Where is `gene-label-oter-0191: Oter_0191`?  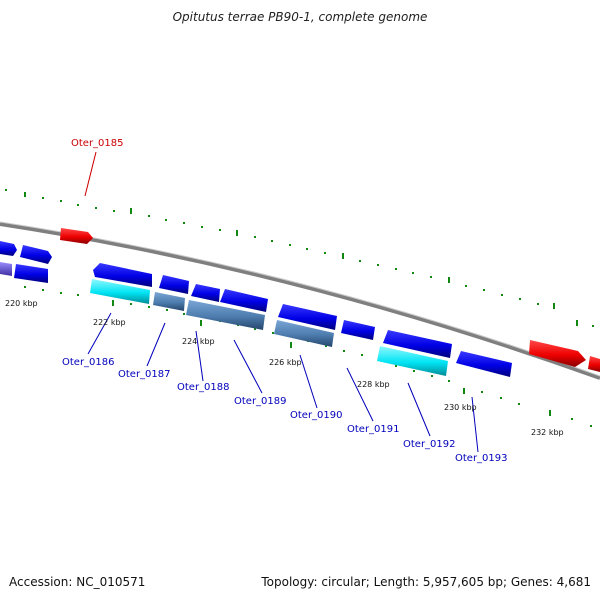 gene-label-oter-0191: Oter_0191 is located at coordinates (373, 429).